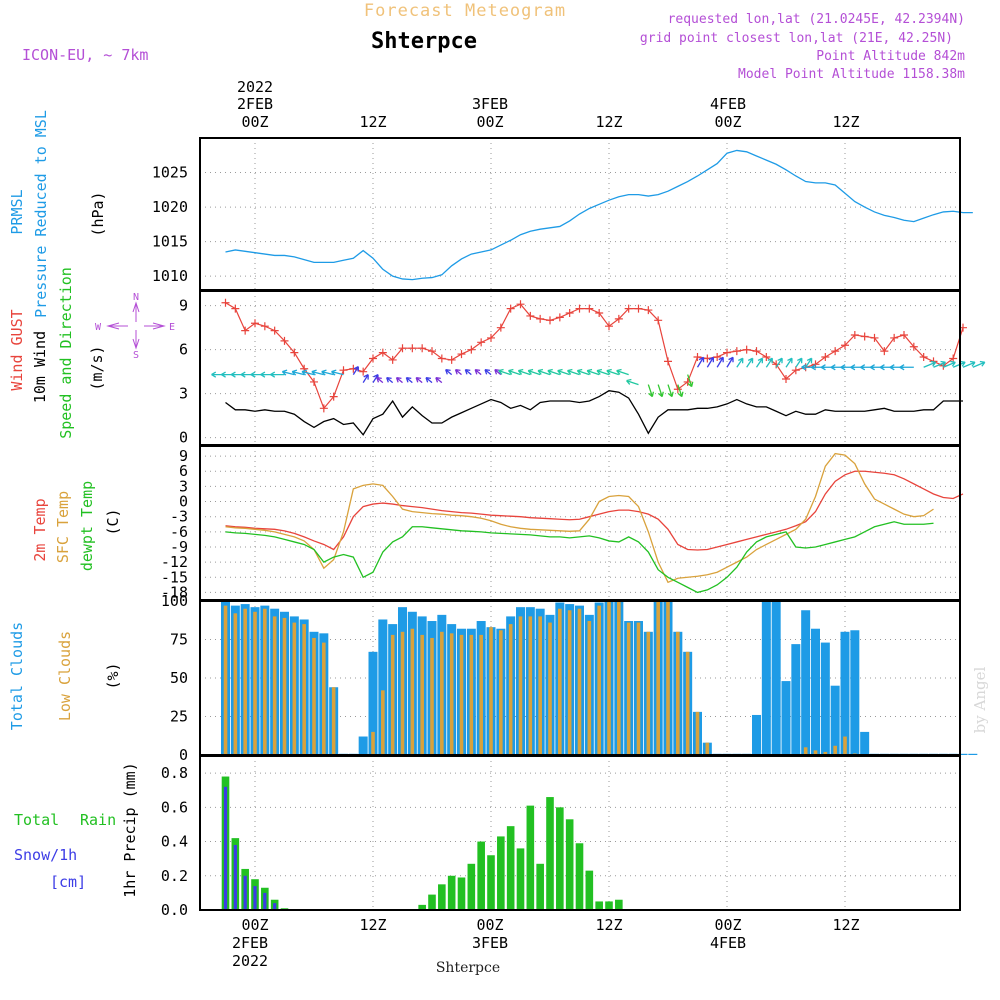  I want to click on dewpt-line, so click(579, 557).